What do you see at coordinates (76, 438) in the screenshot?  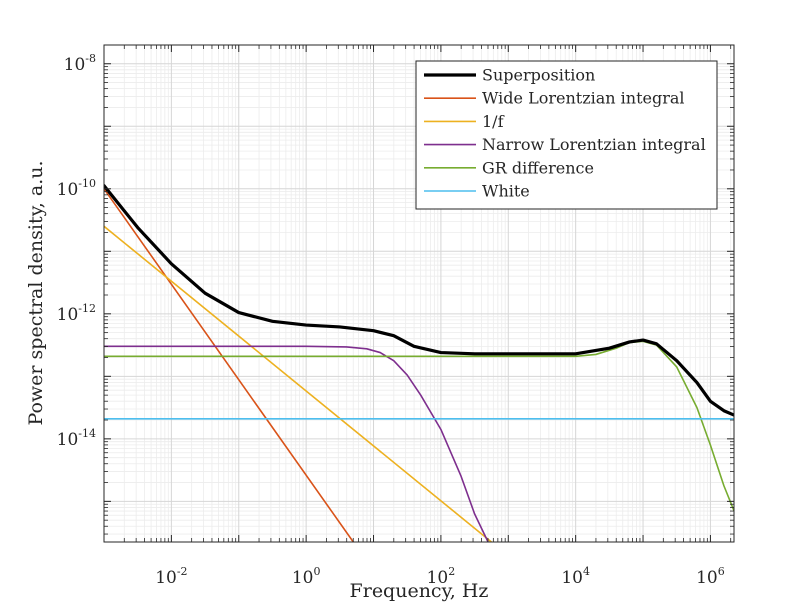 I see `y-tick-label: 10-14` at bounding box center [76, 438].